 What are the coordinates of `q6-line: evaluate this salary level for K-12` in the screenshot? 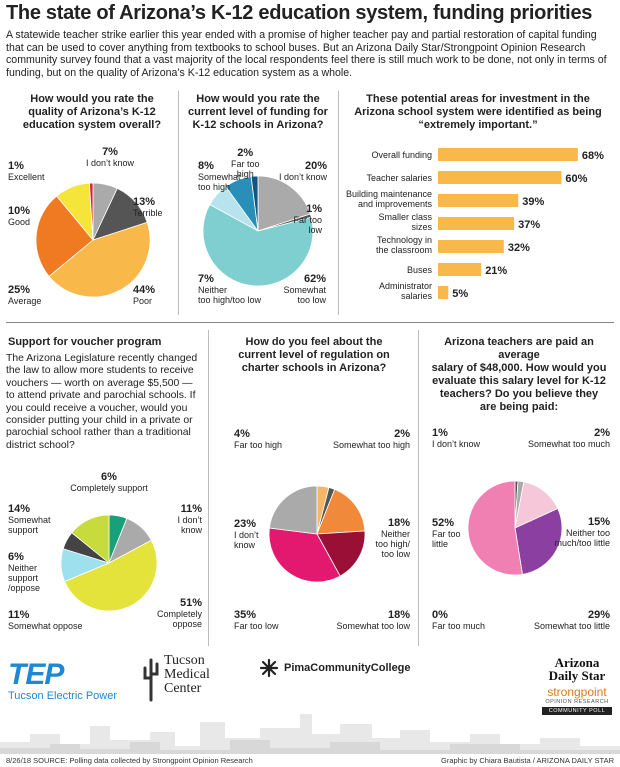 It's located at (519, 381).